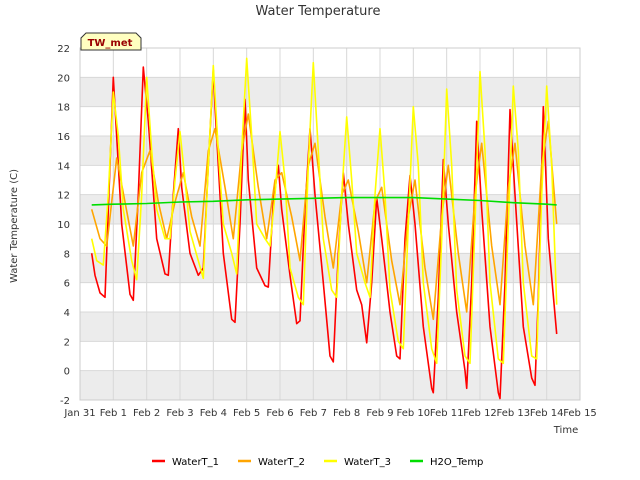 This screenshot has width=640, height=480. Describe the element at coordinates (63, 49) in the screenshot. I see `y-tick-label: 22` at that location.